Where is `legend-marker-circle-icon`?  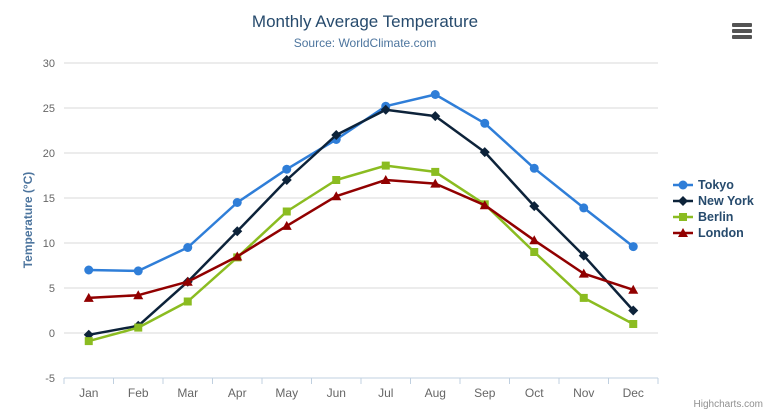 legend-marker-circle-icon is located at coordinates (683, 185).